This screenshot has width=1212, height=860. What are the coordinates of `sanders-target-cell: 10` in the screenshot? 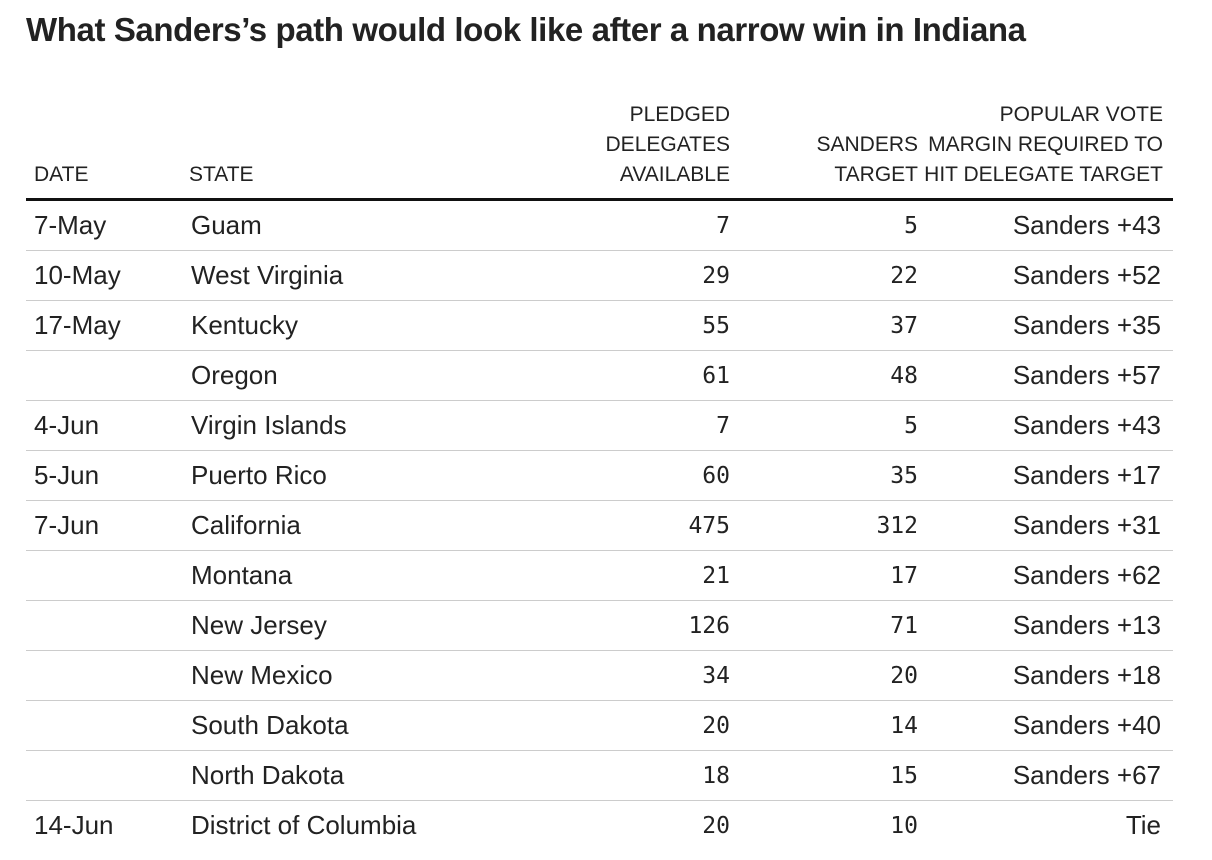 It's located at (904, 825).